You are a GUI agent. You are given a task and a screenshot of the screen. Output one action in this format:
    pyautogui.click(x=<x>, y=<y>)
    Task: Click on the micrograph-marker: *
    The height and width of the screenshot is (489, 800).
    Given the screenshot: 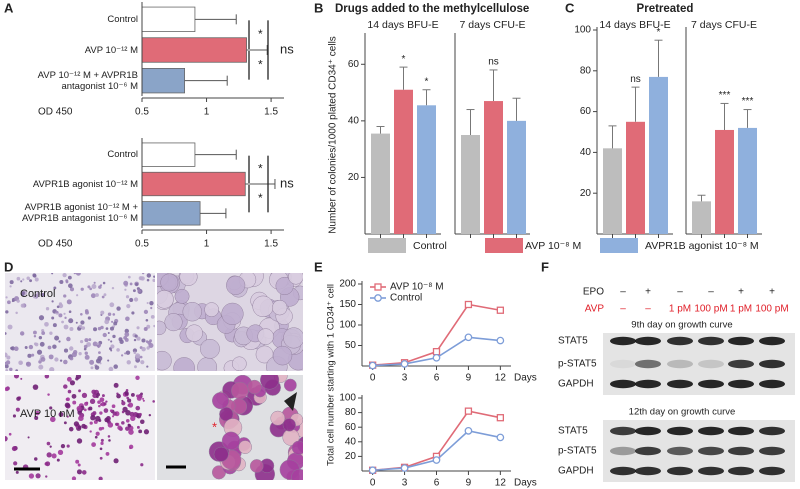 What is the action you would take?
    pyautogui.click(x=214, y=426)
    